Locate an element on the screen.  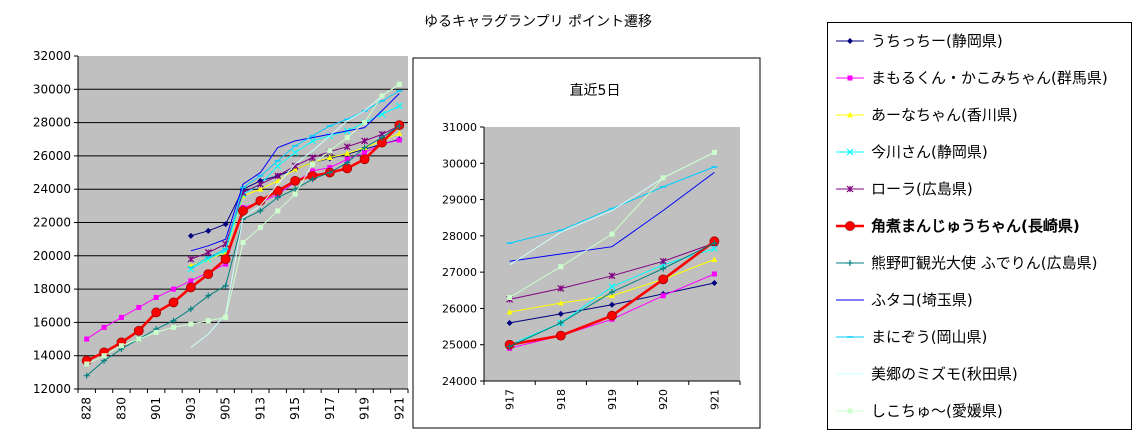
x-tick-label: 921 is located at coordinates (399, 408).